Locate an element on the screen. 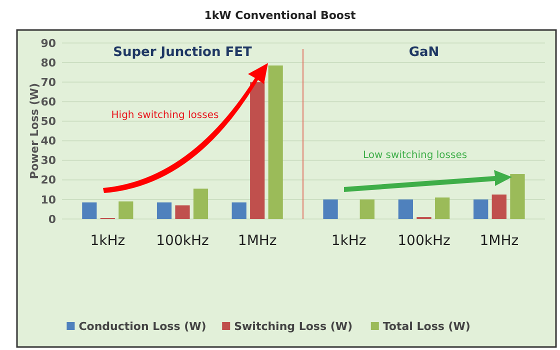 This screenshot has height=350, width=560. y-tick-label: 10 is located at coordinates (48, 199).